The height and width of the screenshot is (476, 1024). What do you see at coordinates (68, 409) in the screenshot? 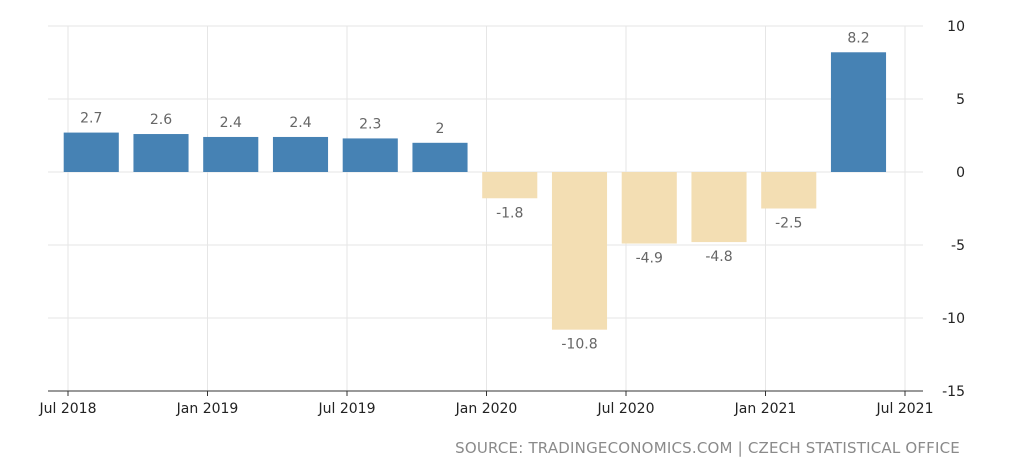
I see `x-tick-label: Jul 2018` at bounding box center [68, 409].